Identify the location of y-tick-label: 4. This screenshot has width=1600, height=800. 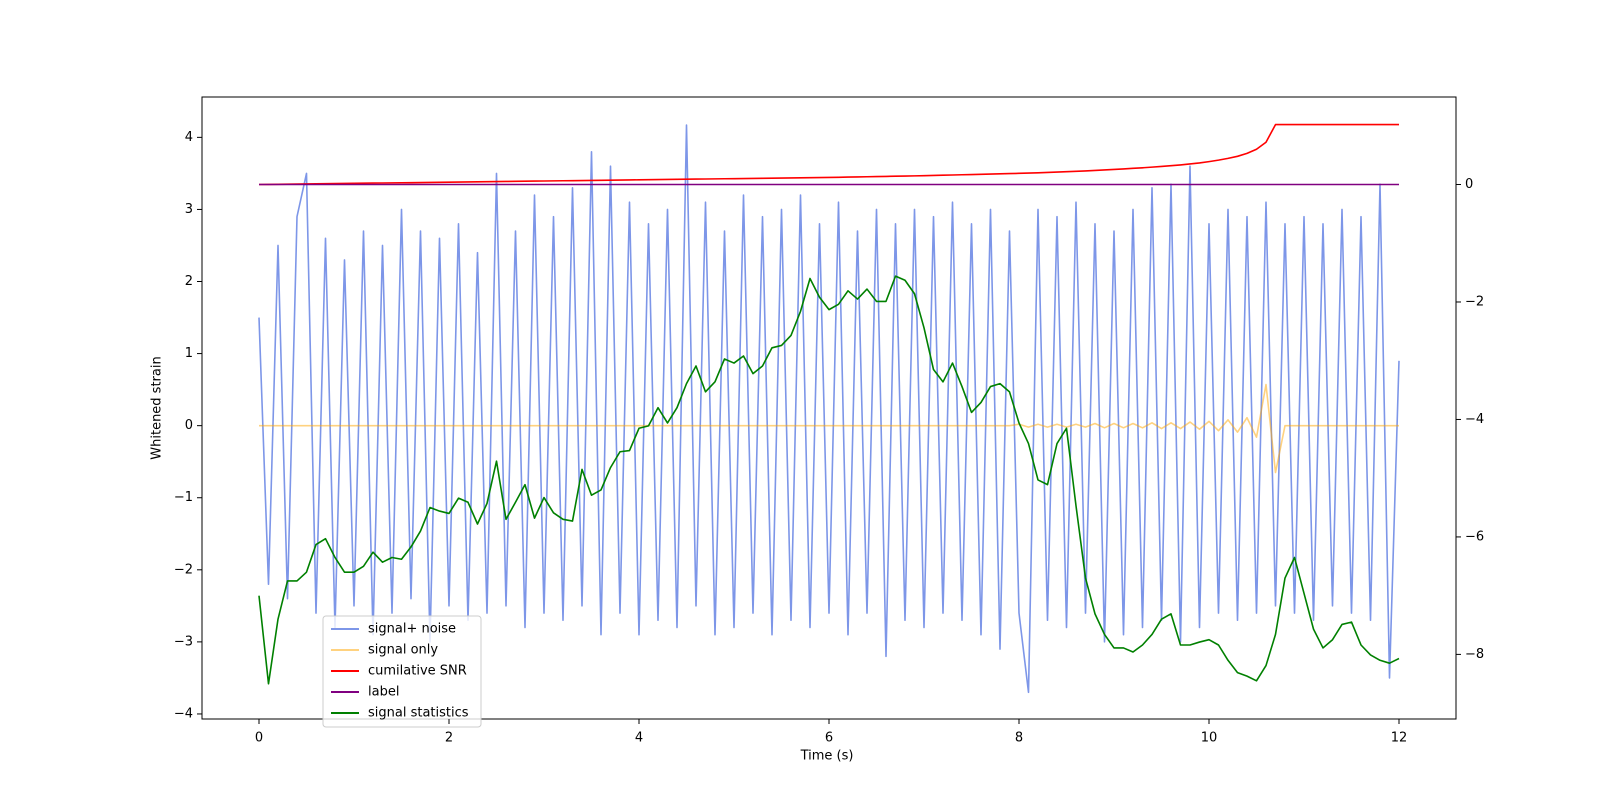
(189, 137).